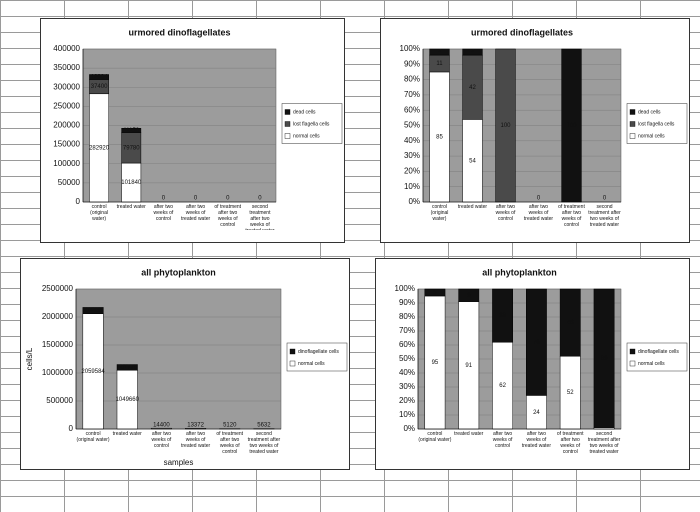 This screenshot has width=700, height=512. What do you see at coordinates (649, 112) in the screenshot?
I see `legend-label: dead cells` at bounding box center [649, 112].